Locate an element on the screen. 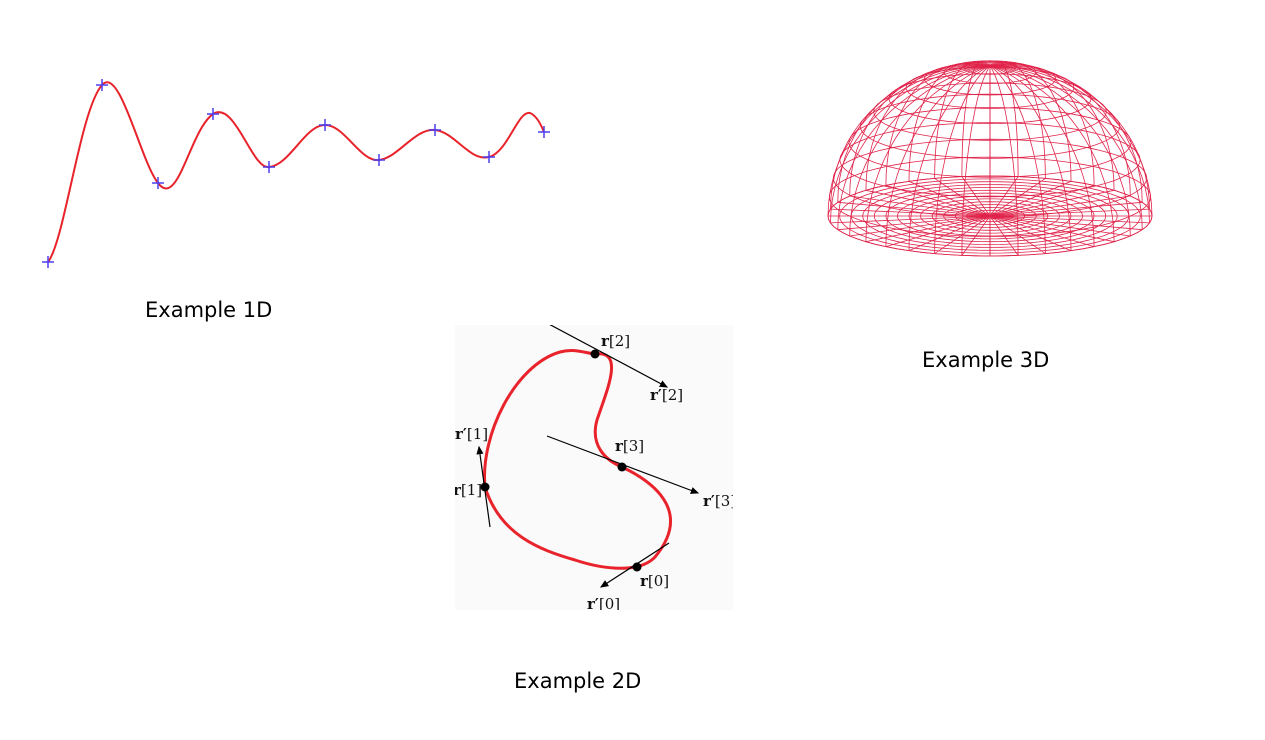 The image size is (1265, 740). tangent-line-r2 is located at coordinates (606, 354).